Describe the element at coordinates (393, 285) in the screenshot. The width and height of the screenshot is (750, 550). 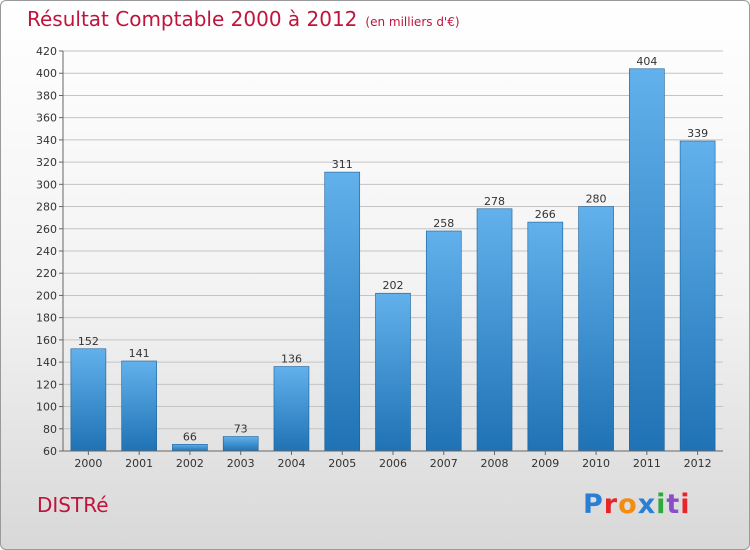
I see `data-label-2006: 202` at that location.